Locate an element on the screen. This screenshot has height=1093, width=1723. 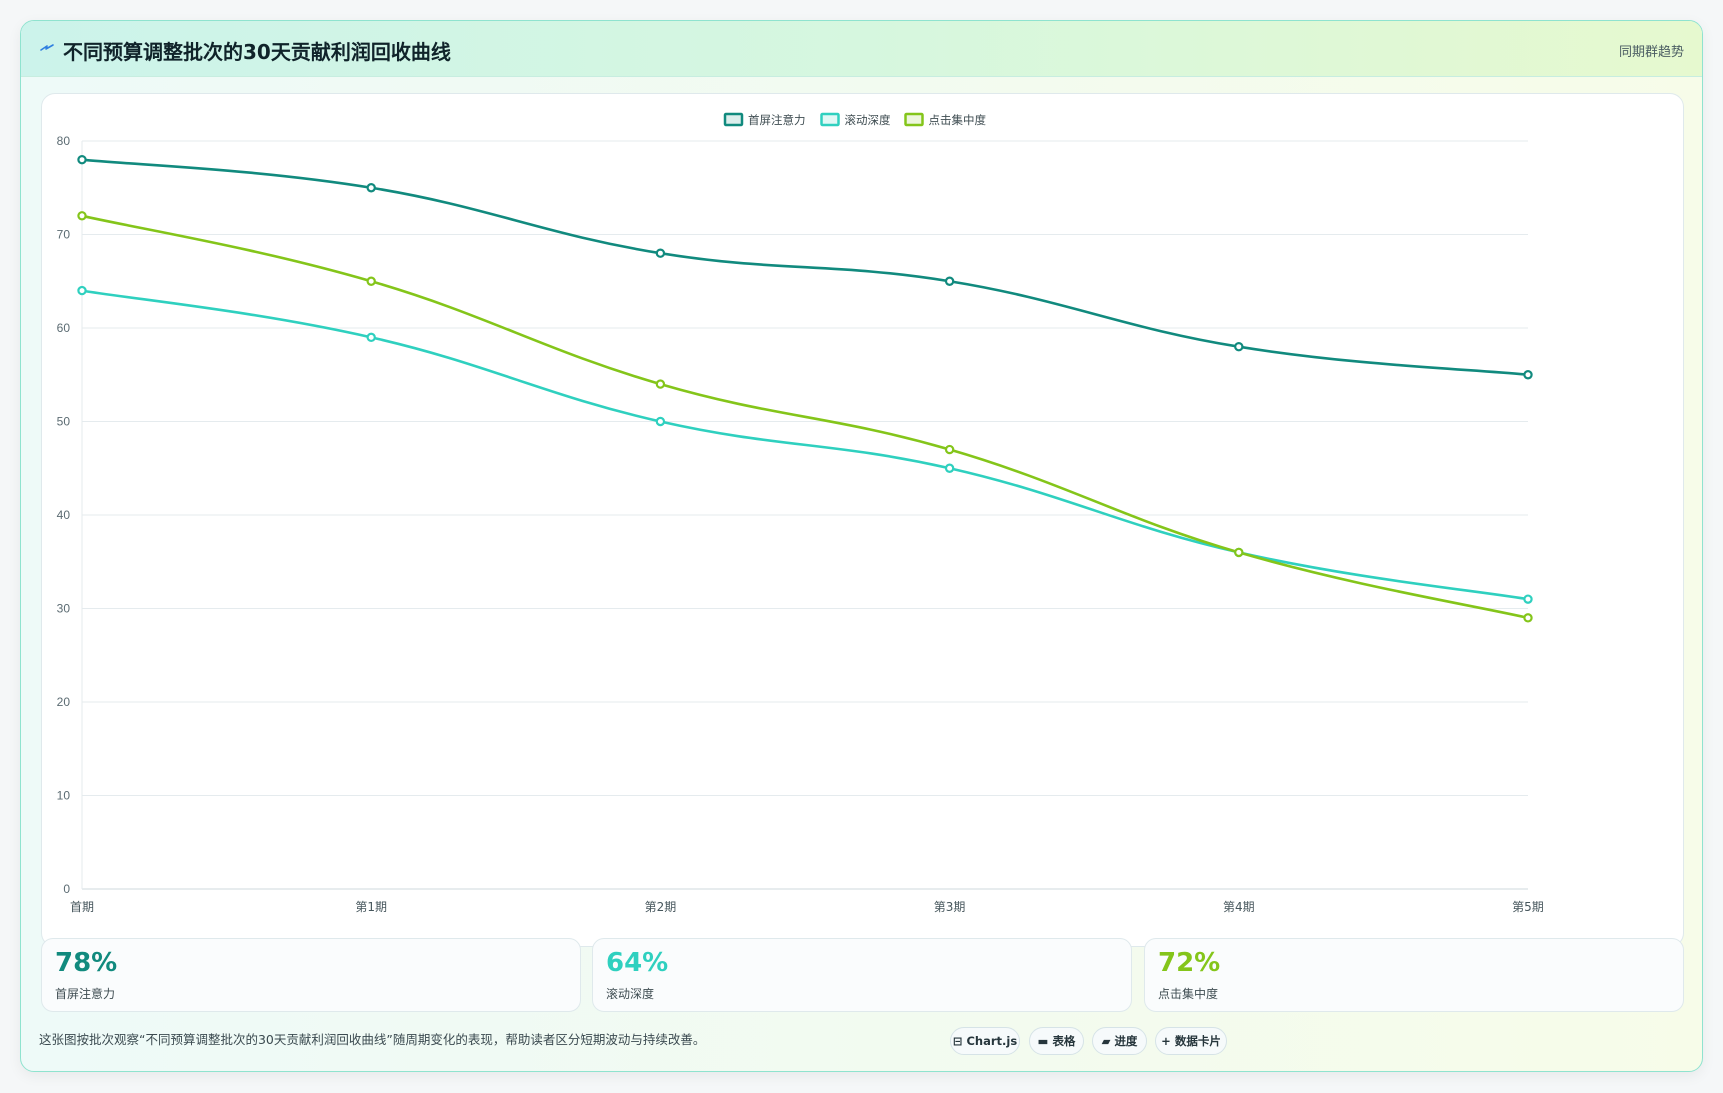
legend-label: 首屏注意力 is located at coordinates (777, 120).